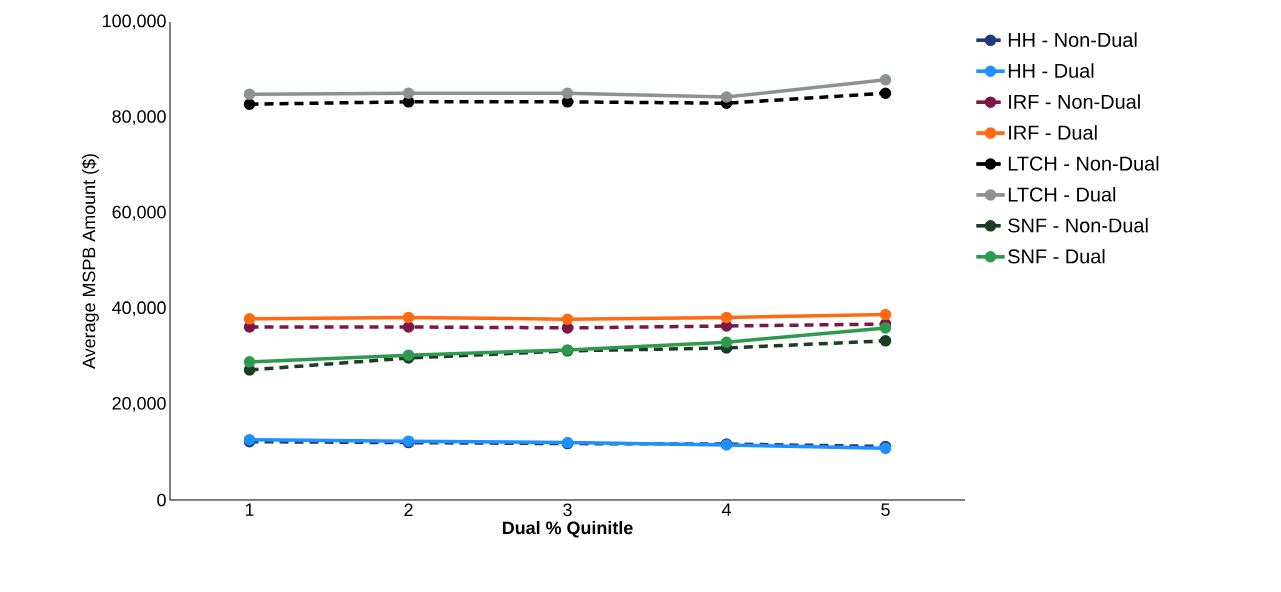  I want to click on x-axis-title: Dual % Quinitle, so click(567, 529).